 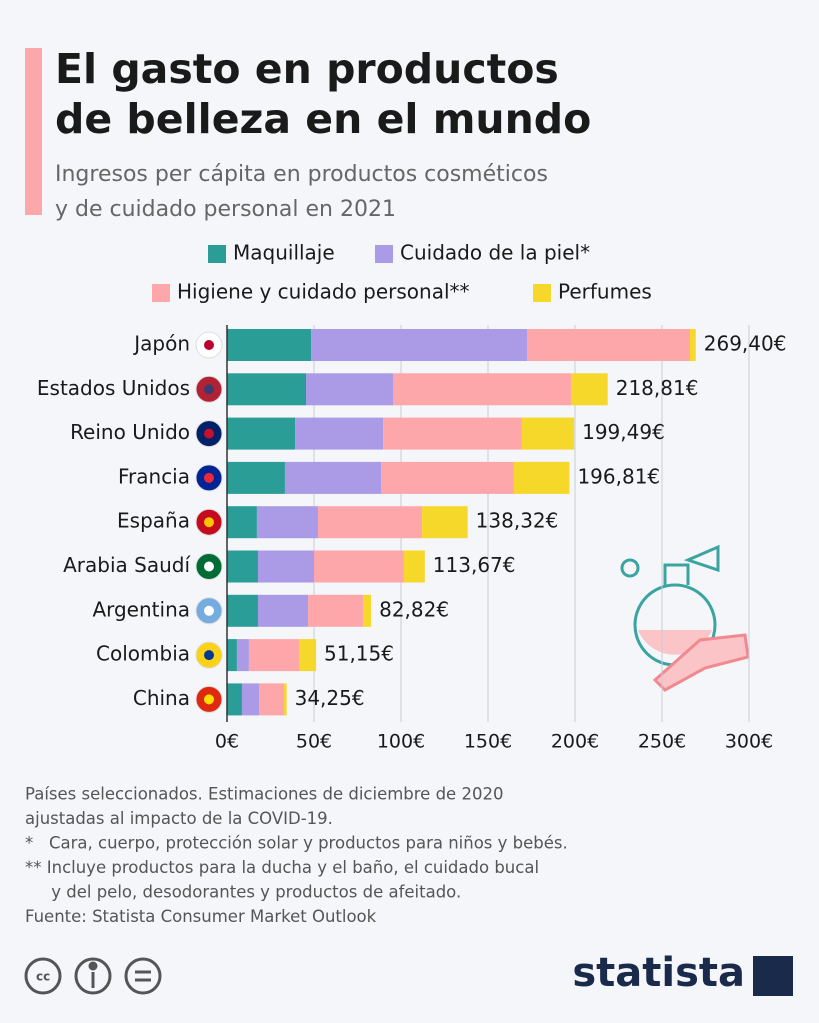 What do you see at coordinates (141, 609) in the screenshot?
I see `y-tick-label: Argentina` at bounding box center [141, 609].